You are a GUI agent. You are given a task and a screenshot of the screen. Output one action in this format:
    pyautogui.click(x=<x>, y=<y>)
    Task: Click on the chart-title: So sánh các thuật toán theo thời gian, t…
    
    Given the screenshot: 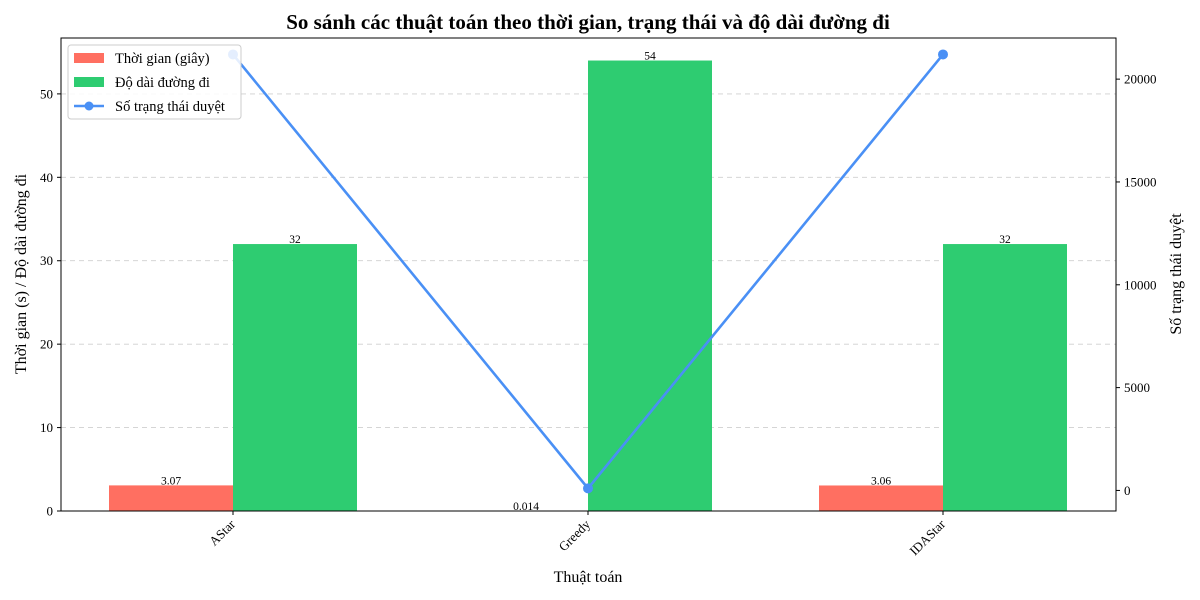 What is the action you would take?
    pyautogui.click(x=588, y=22)
    